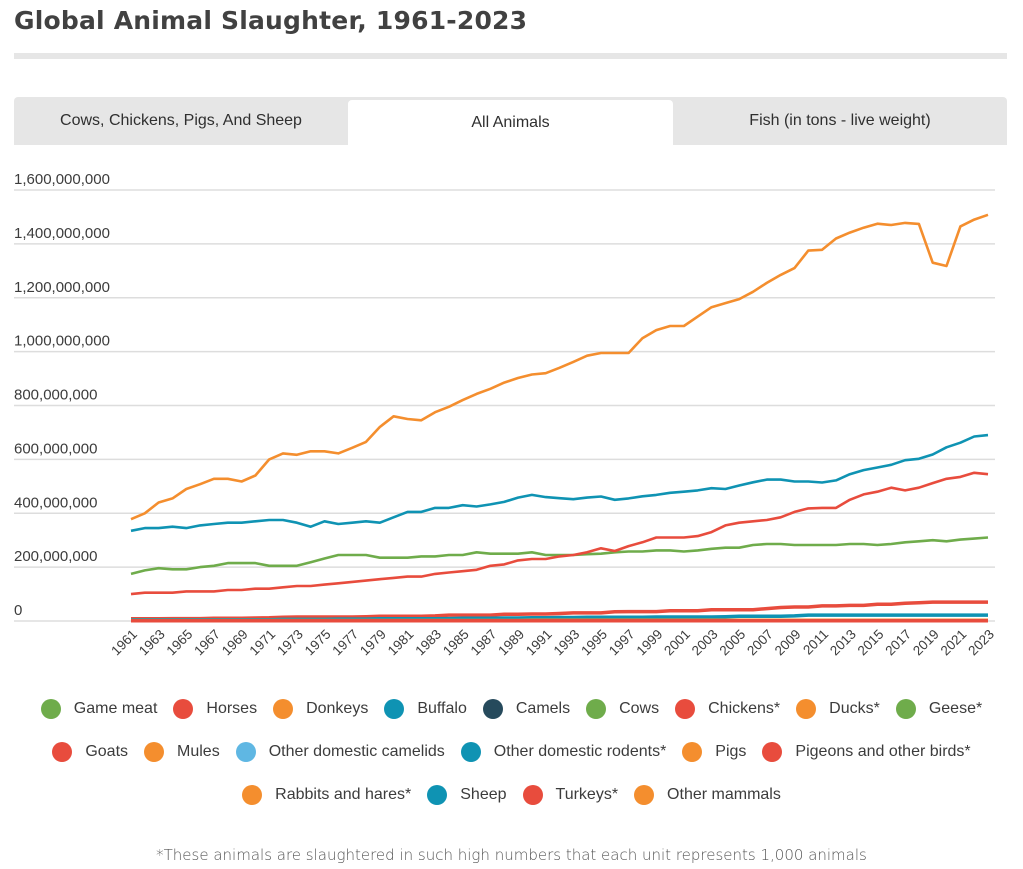 The height and width of the screenshot is (869, 1023). I want to click on legend-item: Camels, so click(526, 708).